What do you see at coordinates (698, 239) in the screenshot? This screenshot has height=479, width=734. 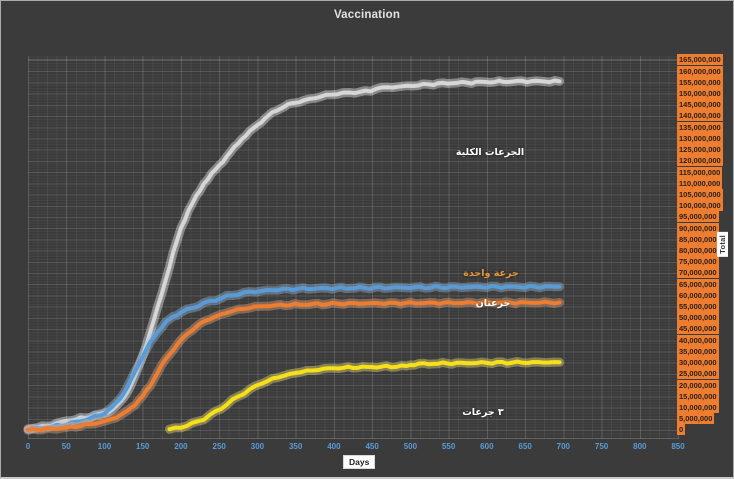 I see `y-tick-label: 85,000,000` at bounding box center [698, 239].